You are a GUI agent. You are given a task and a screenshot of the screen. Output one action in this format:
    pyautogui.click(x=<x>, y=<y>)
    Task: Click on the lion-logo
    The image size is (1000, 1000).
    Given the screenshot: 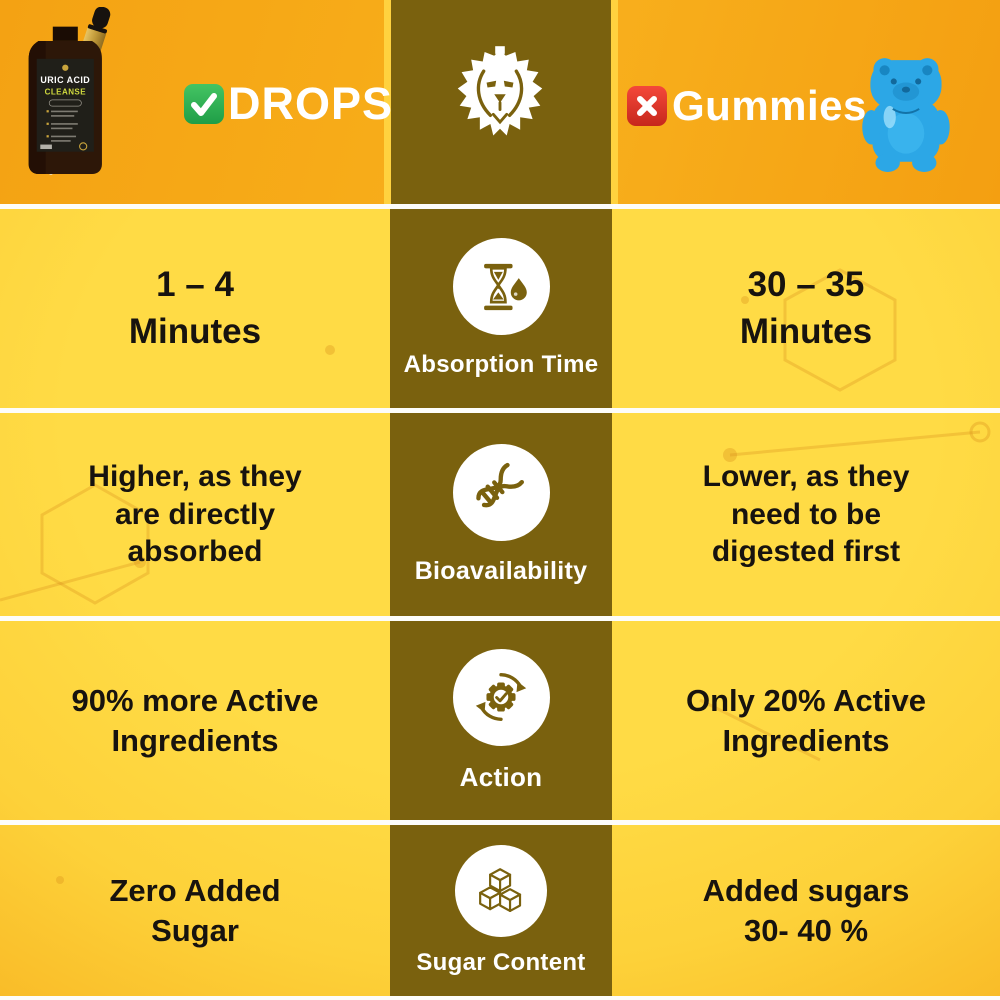 What is the action you would take?
    pyautogui.click(x=500, y=91)
    